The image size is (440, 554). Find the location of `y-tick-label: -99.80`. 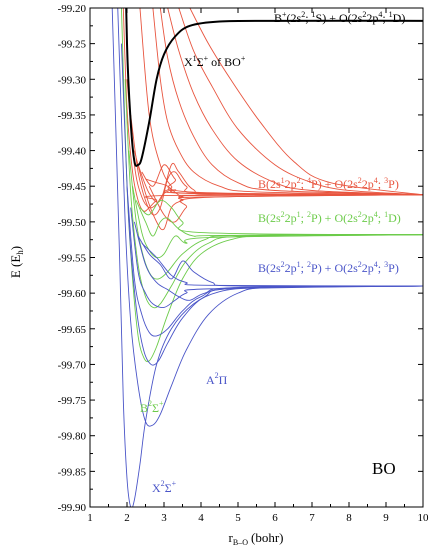

y-tick-label: -99.80 is located at coordinates (72, 437).